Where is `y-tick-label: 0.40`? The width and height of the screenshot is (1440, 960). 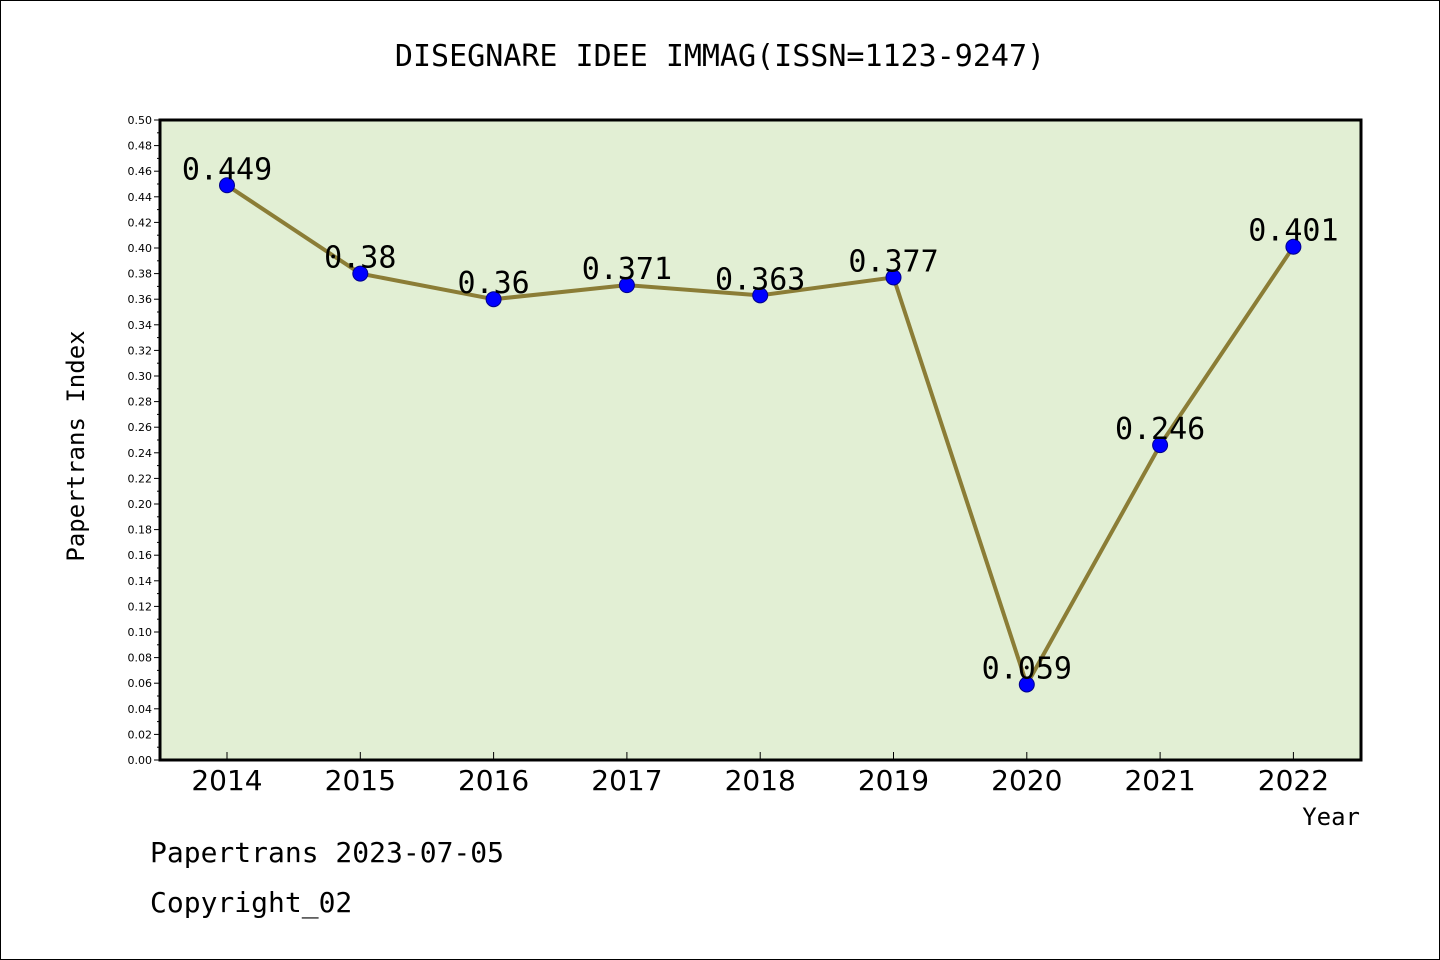 y-tick-label: 0.40 is located at coordinates (140, 248).